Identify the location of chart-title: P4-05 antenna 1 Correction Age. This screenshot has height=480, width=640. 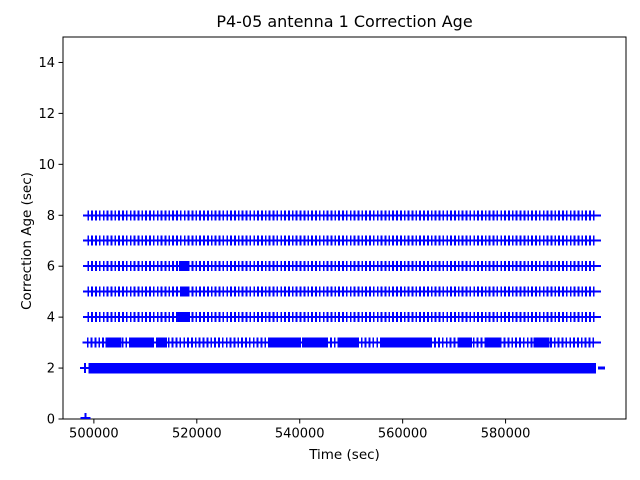
(344, 21).